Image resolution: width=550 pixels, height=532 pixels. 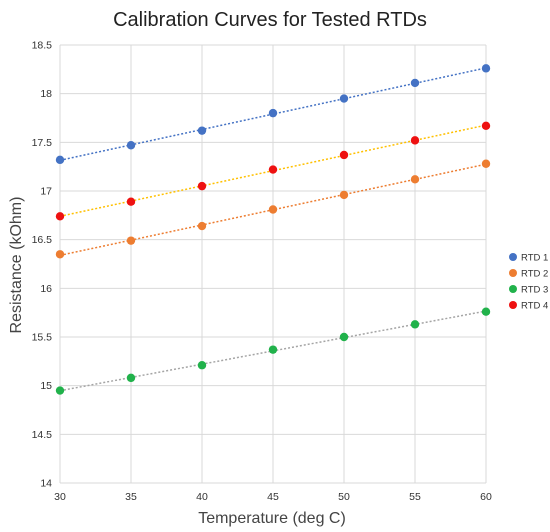 I want to click on y-axis-ticks: 14 14.5 15 15.5 16 16.5 17 17.5 18 18.5, so click(x=42, y=265).